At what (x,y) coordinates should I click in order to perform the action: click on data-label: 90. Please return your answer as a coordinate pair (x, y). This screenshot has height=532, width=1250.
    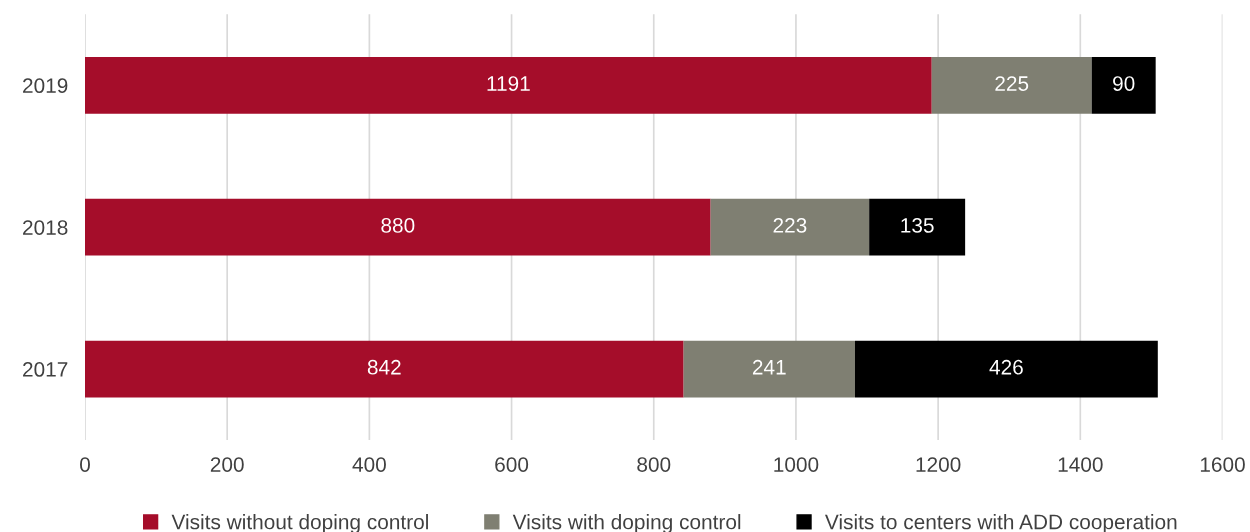
    Looking at the image, I should click on (1124, 83).